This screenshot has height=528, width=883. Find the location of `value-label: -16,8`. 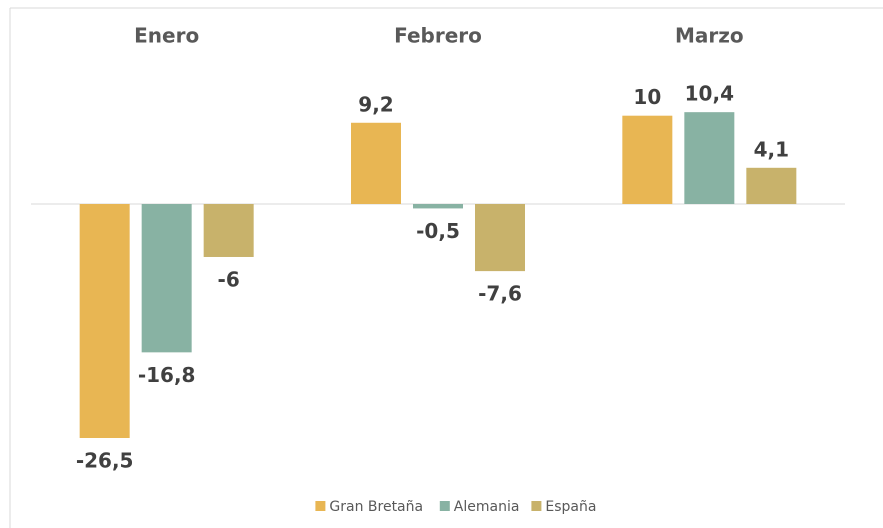

value-label: -16,8 is located at coordinates (167, 375).